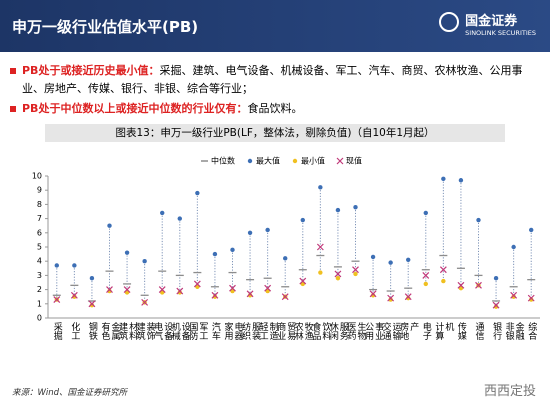 The image size is (550, 410). I want to click on x-tick-label: 医药生物, so click(355, 331).